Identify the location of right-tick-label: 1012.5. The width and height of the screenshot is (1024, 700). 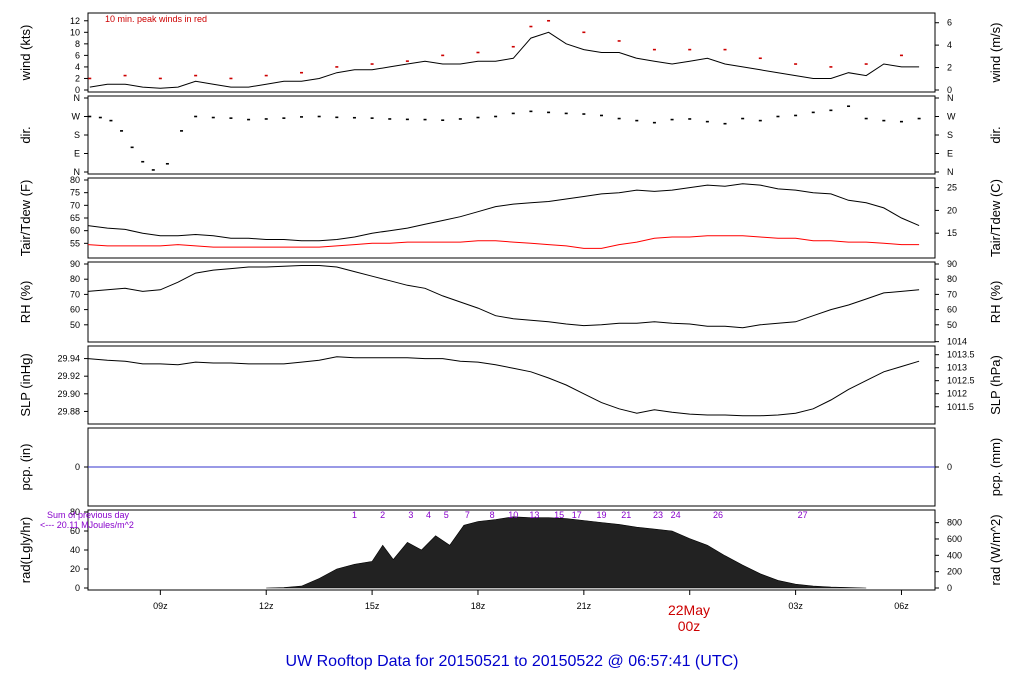
(961, 381).